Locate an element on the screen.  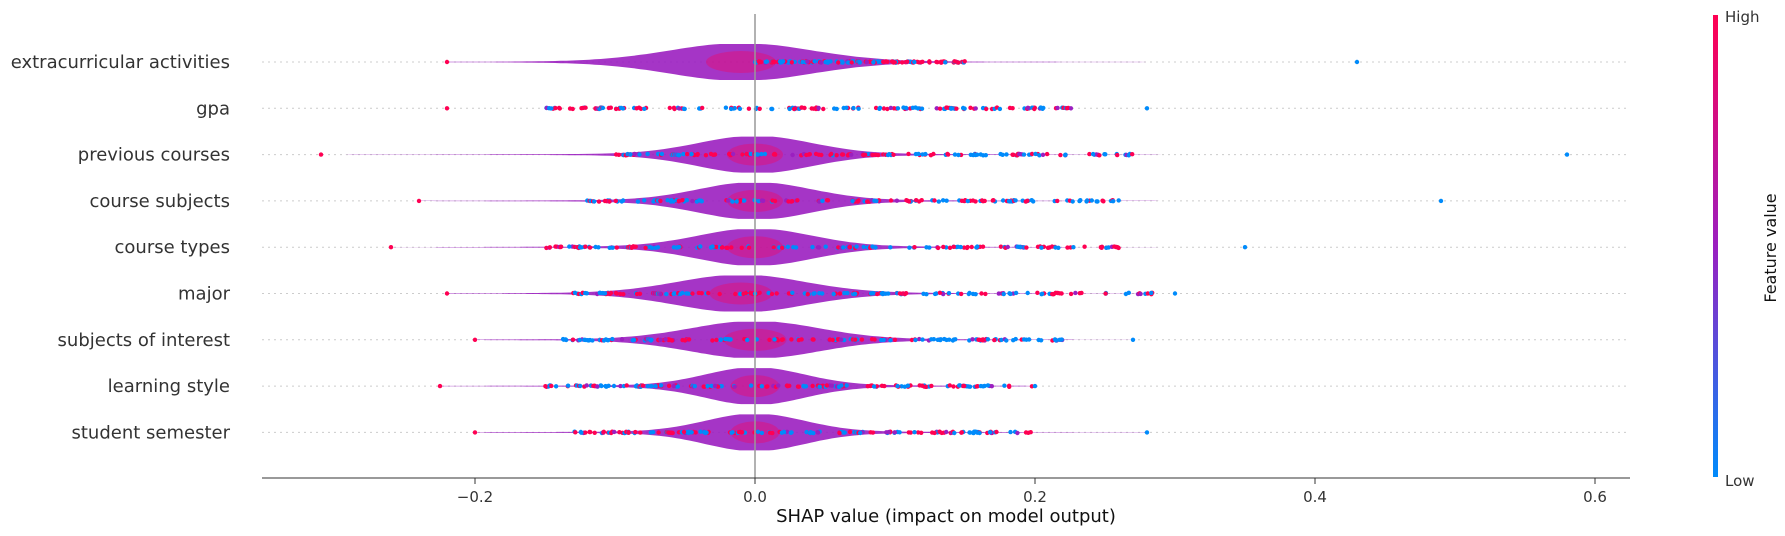
feature-row: learning style is located at coordinates (869, 386).